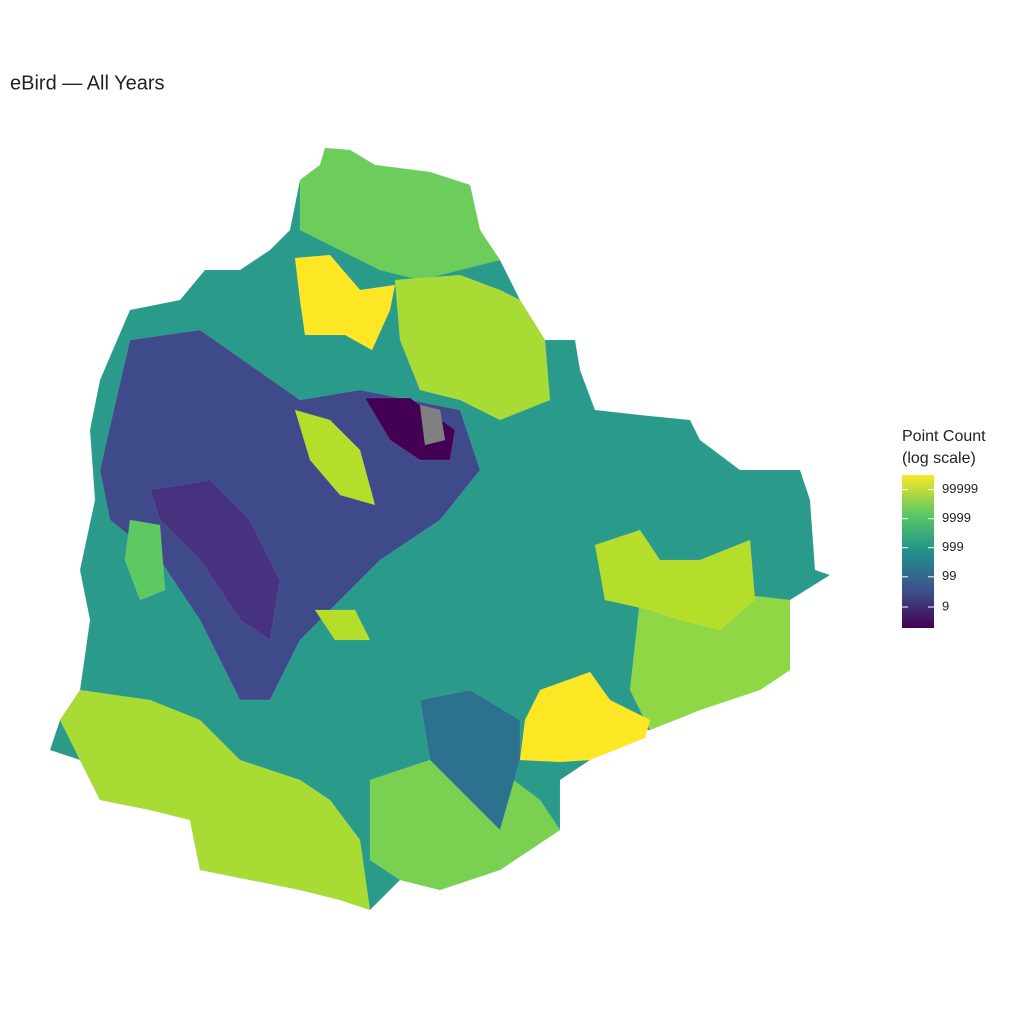 The image size is (1024, 1029). Describe the element at coordinates (939, 458) in the screenshot. I see `legend-title: (log scale)` at that location.